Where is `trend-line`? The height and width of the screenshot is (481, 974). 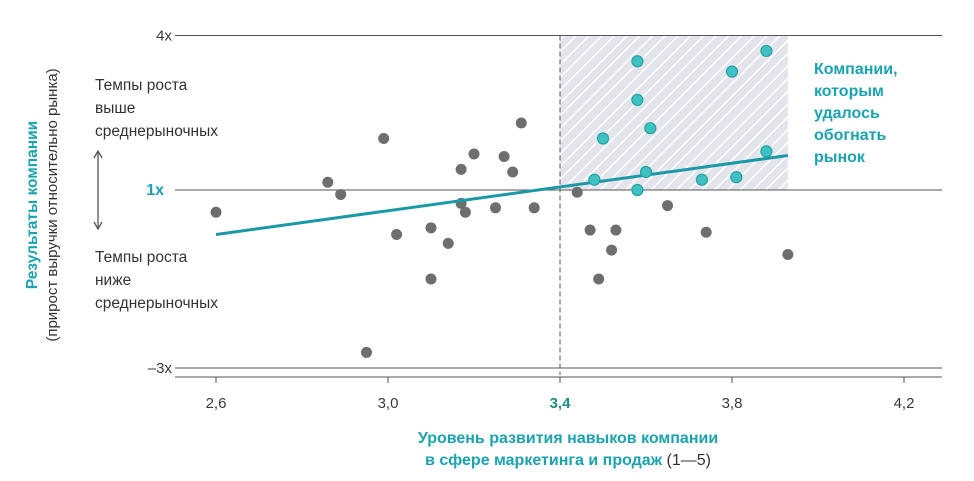
trend-line is located at coordinates (502, 195).